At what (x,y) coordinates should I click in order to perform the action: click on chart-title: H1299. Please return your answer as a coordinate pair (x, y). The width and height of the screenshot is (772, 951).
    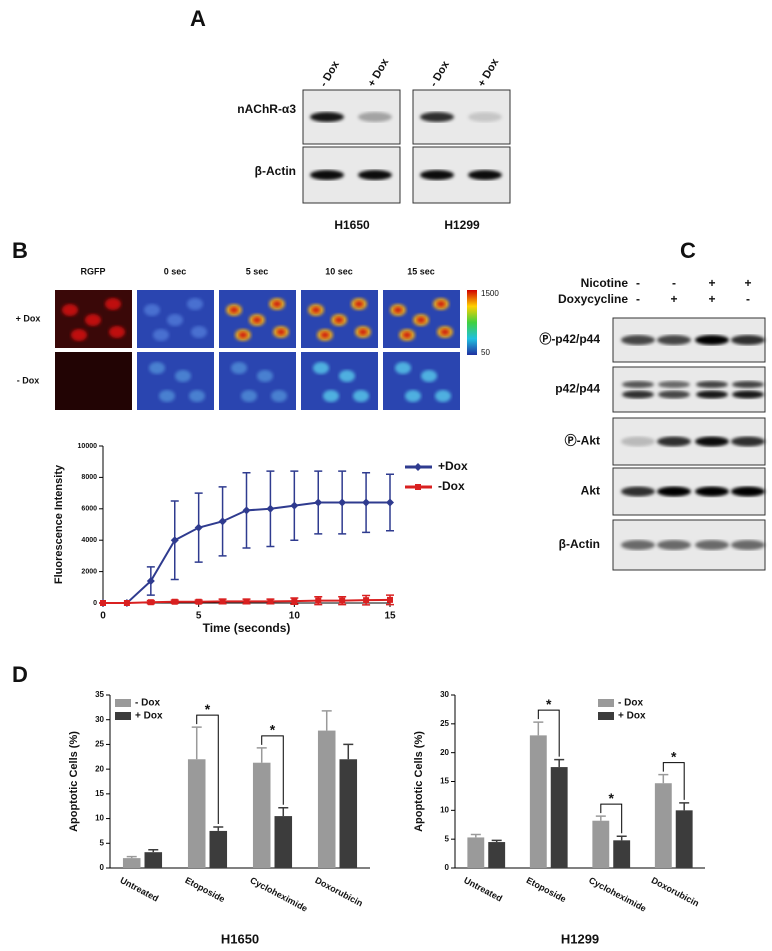
    Looking at the image, I should click on (580, 938).